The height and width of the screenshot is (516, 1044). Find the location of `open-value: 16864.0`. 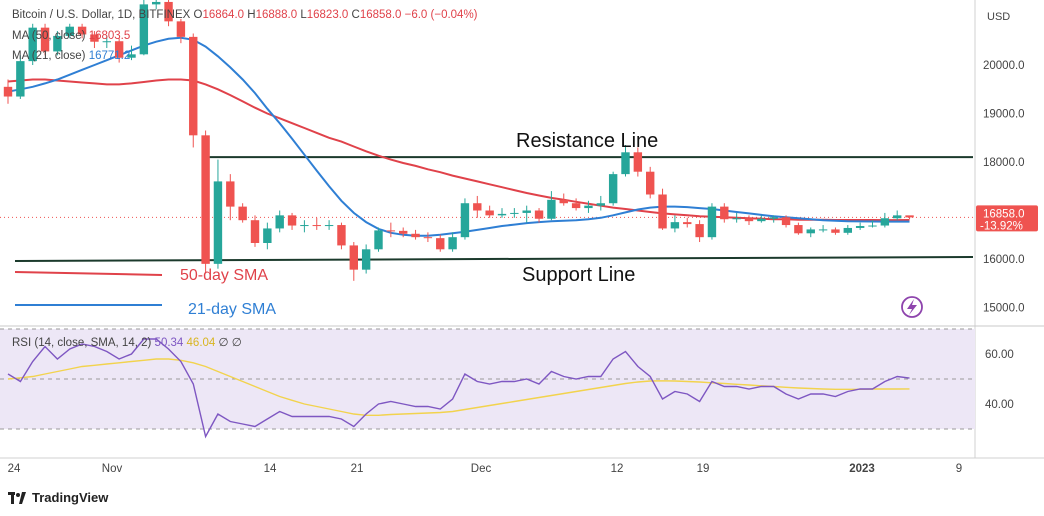

open-value: 16864.0 is located at coordinates (223, 15).